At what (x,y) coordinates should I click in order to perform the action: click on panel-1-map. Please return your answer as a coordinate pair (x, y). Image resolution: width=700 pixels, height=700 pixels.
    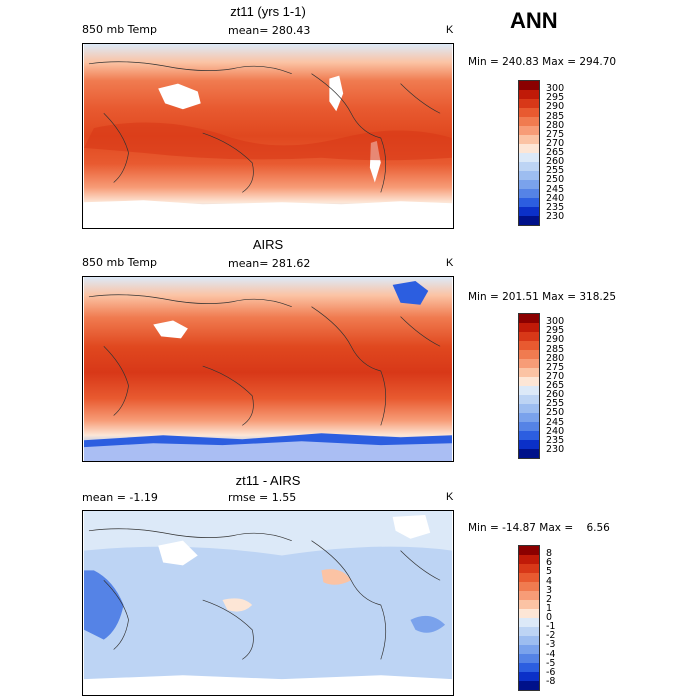
    Looking at the image, I should click on (268, 136).